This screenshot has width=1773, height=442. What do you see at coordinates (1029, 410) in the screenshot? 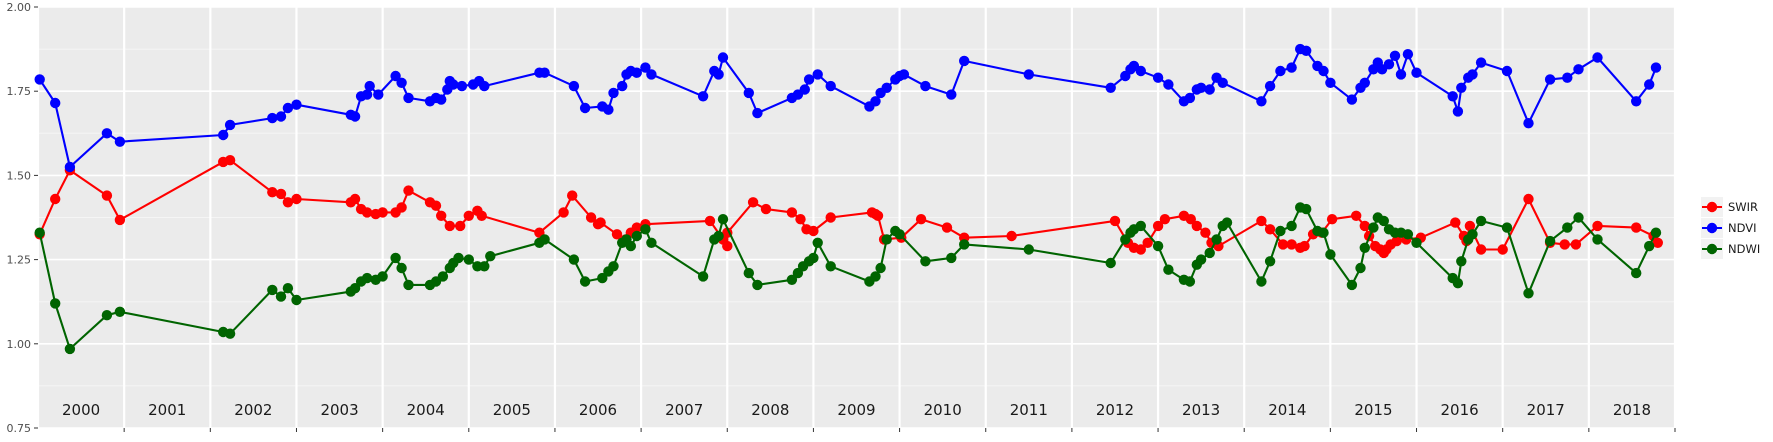
I see `year-label: 2011` at bounding box center [1029, 410].